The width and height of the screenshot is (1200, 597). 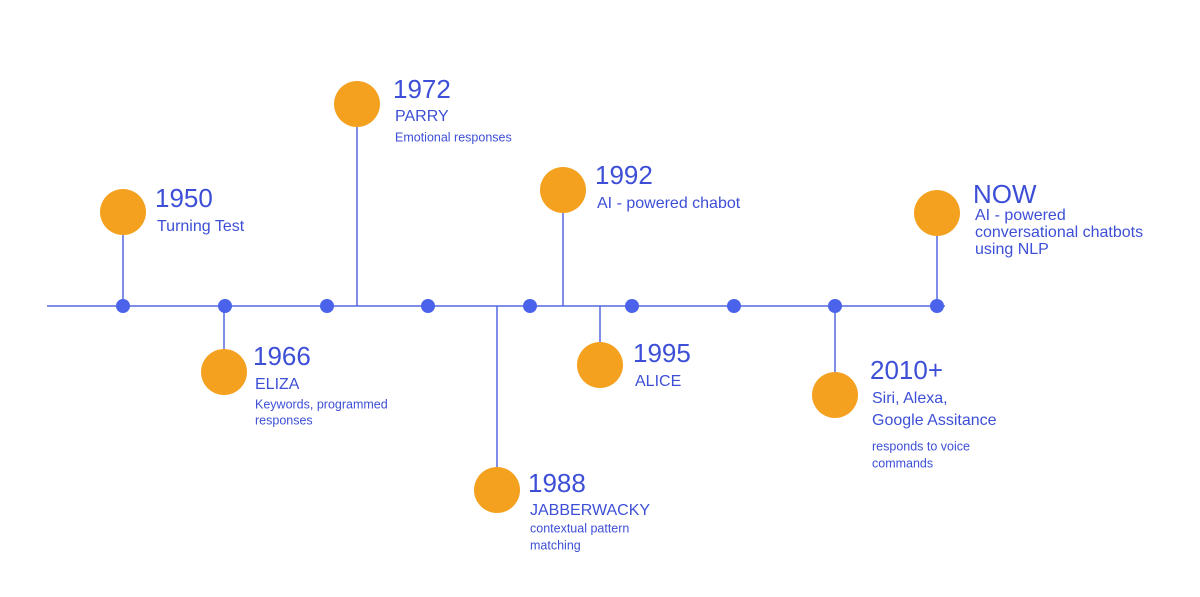 I want to click on event-title: PARRY, so click(x=422, y=116).